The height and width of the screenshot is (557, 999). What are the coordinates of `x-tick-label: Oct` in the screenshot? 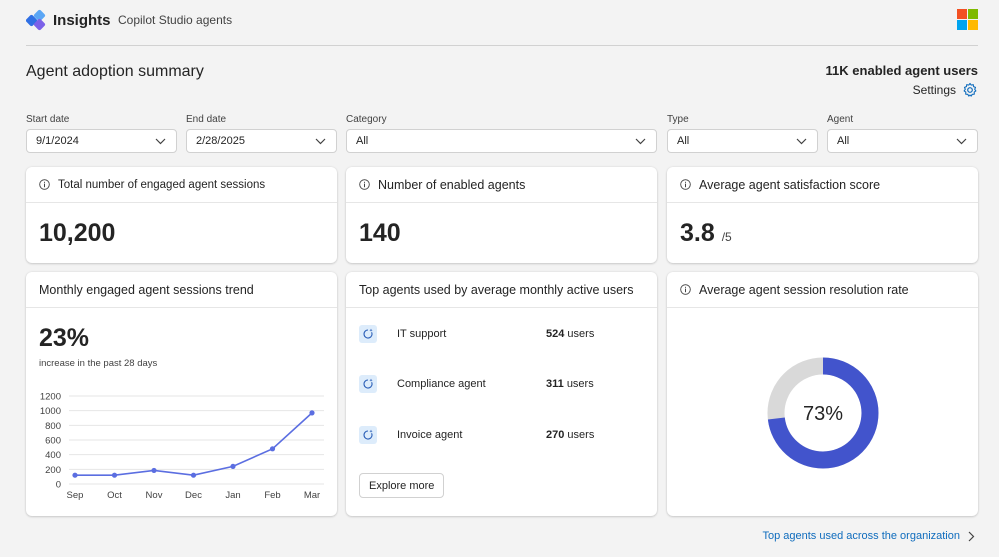 It's located at (114, 495).